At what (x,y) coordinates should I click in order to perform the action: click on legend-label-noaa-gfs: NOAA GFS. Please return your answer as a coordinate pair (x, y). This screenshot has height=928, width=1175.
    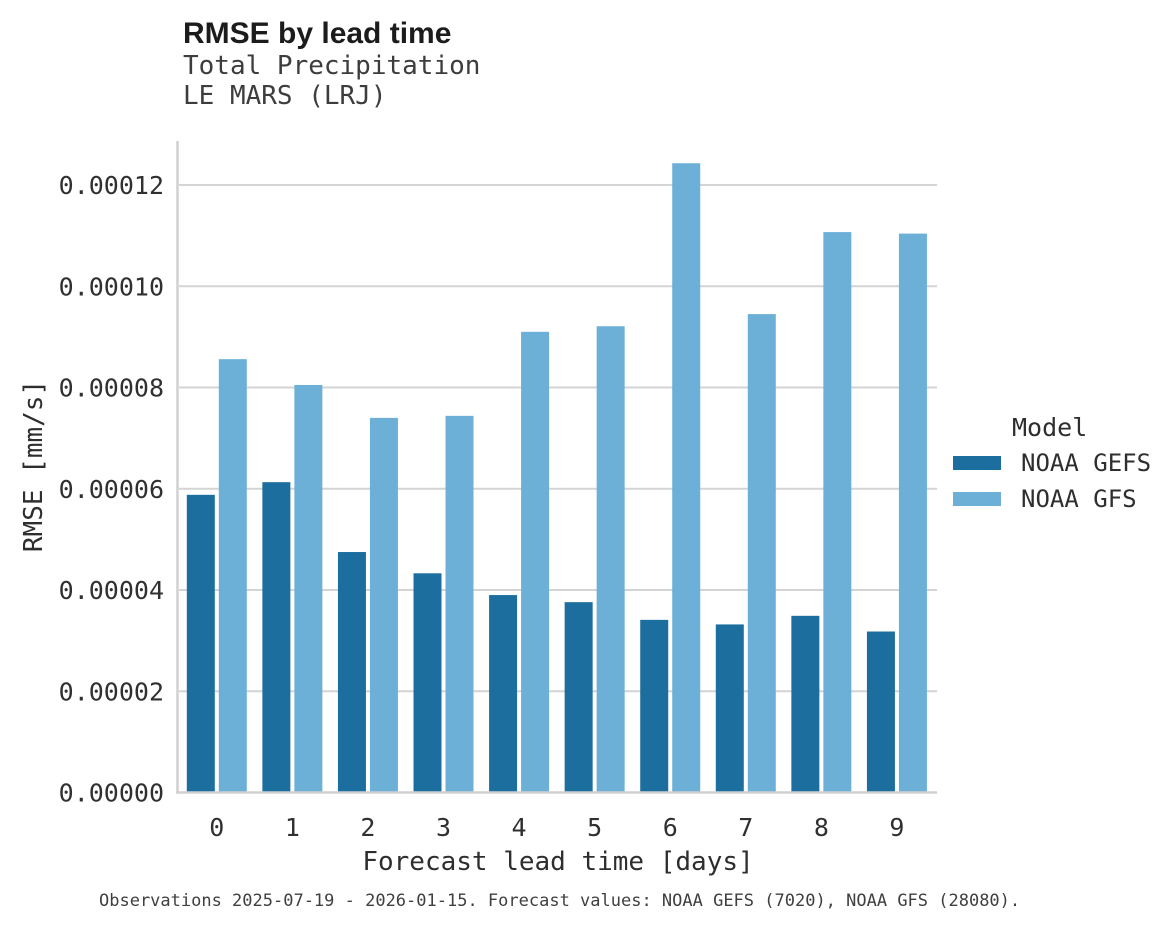
    Looking at the image, I should click on (1079, 499).